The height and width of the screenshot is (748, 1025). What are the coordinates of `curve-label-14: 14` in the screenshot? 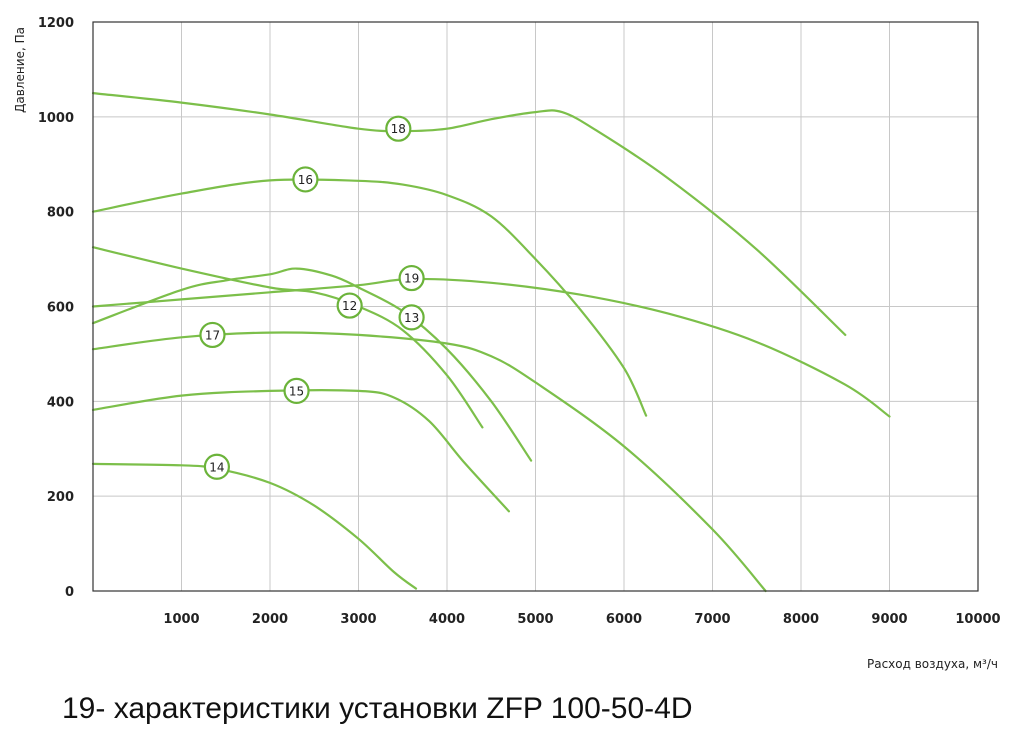 It's located at (216, 467).